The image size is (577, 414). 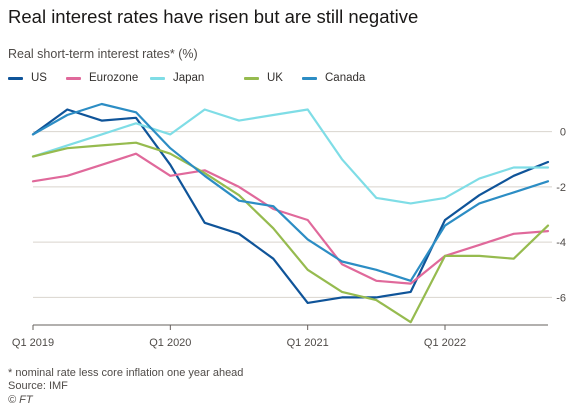 What do you see at coordinates (33, 343) in the screenshot?
I see `x-tick-label: Q1 2019` at bounding box center [33, 343].